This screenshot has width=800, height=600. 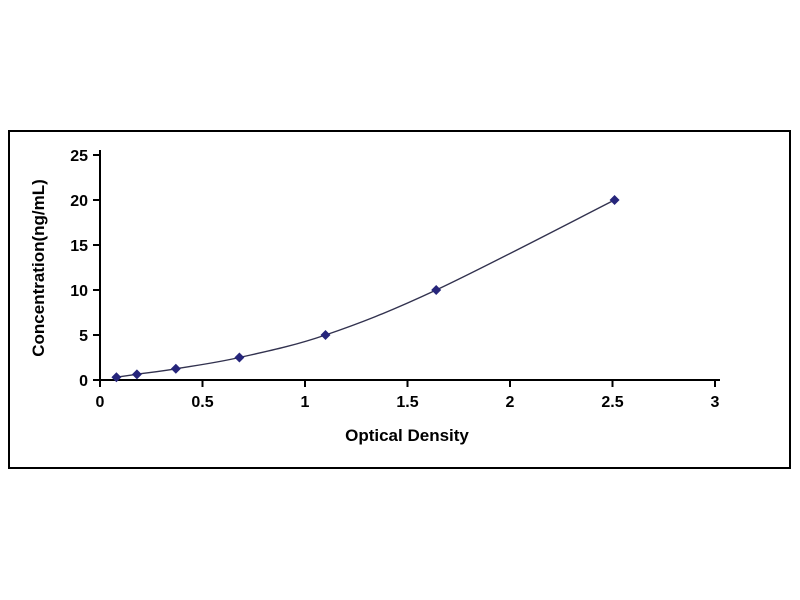 What do you see at coordinates (305, 402) in the screenshot?
I see `x-tick-label: 1` at bounding box center [305, 402].